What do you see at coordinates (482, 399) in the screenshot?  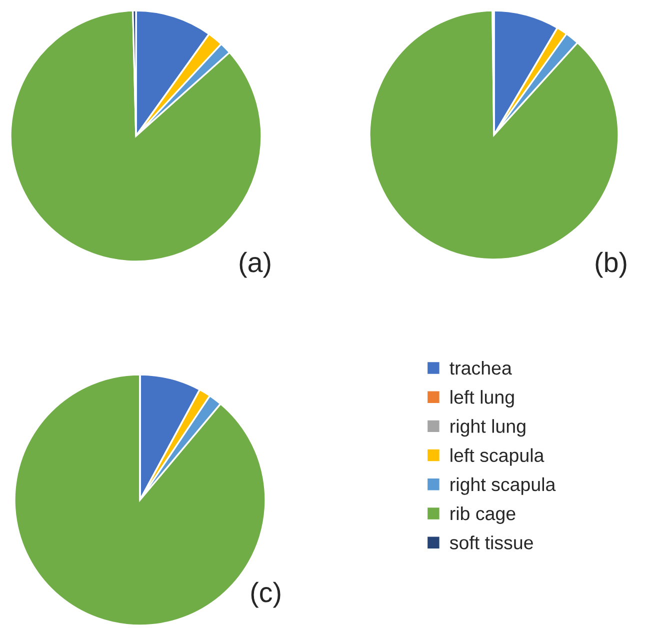 I see `legend-label: left lung` at bounding box center [482, 399].